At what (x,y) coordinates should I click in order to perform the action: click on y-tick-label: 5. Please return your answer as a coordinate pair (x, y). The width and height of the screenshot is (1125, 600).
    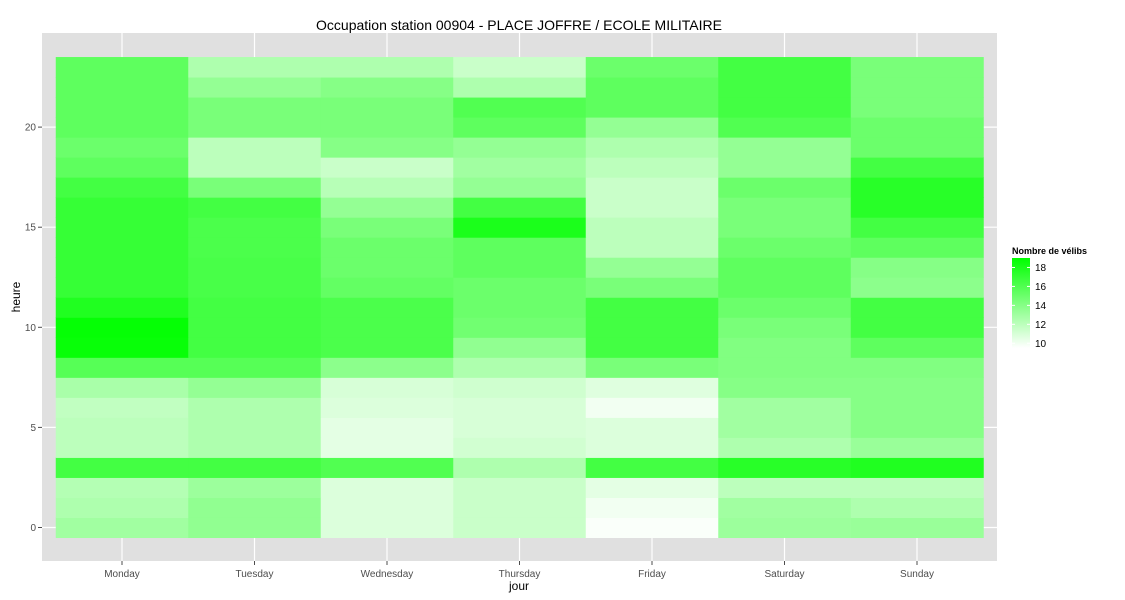
    Looking at the image, I should click on (33, 428).